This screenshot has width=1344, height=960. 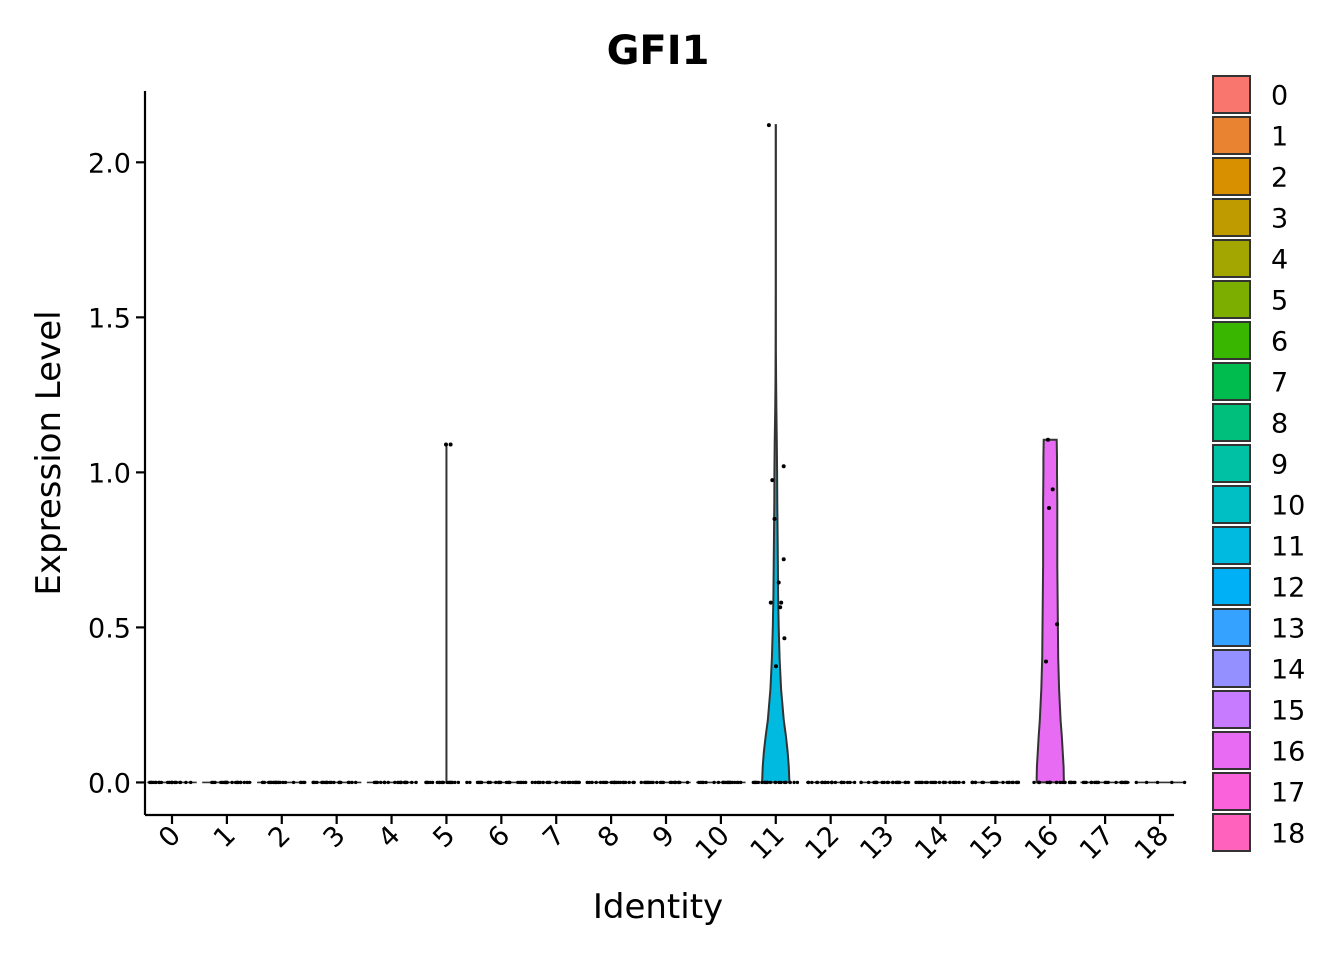 What do you see at coordinates (1288, 588) in the screenshot?
I see `legend-label: 12` at bounding box center [1288, 588].